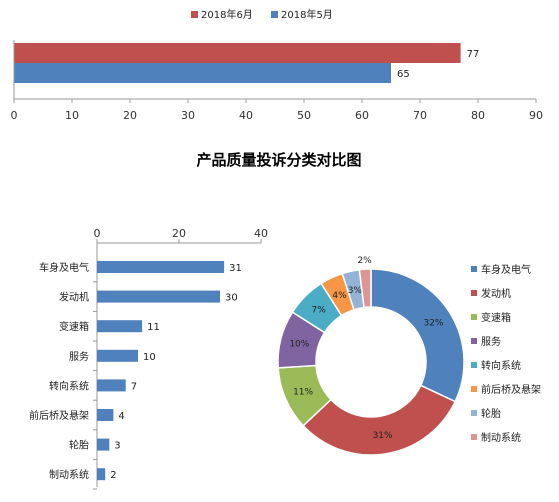 Image resolution: width=559 pixels, height=502 pixels. What do you see at coordinates (536, 115) in the screenshot?
I see `tick-label: 90` at bounding box center [536, 115].